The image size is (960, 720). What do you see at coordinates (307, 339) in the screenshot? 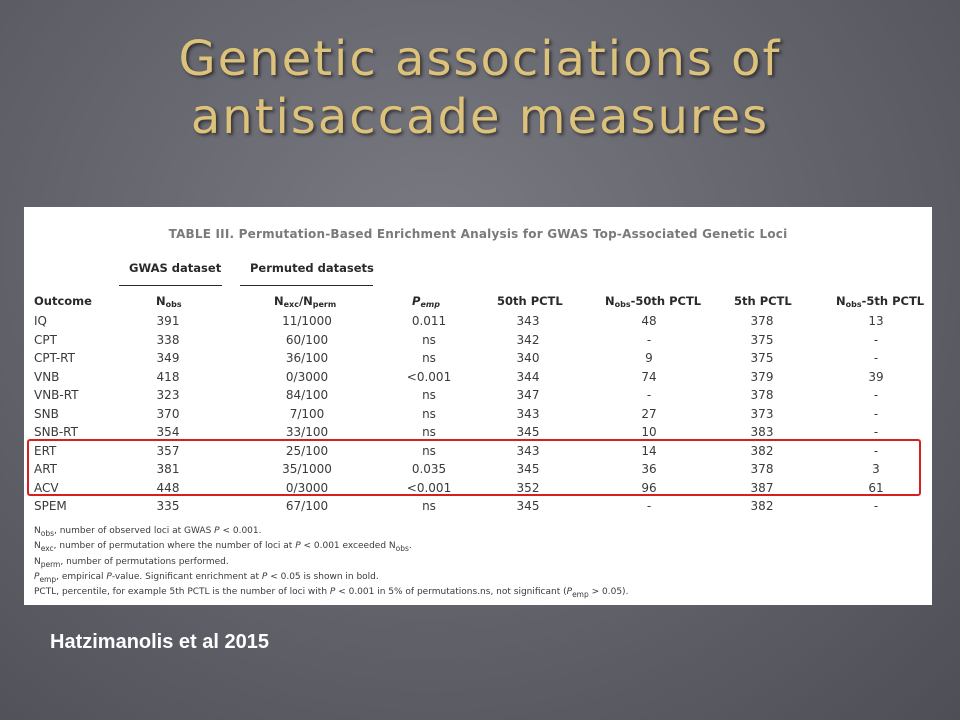
I see `cell-nexc-nperm: 60/100` at bounding box center [307, 339].